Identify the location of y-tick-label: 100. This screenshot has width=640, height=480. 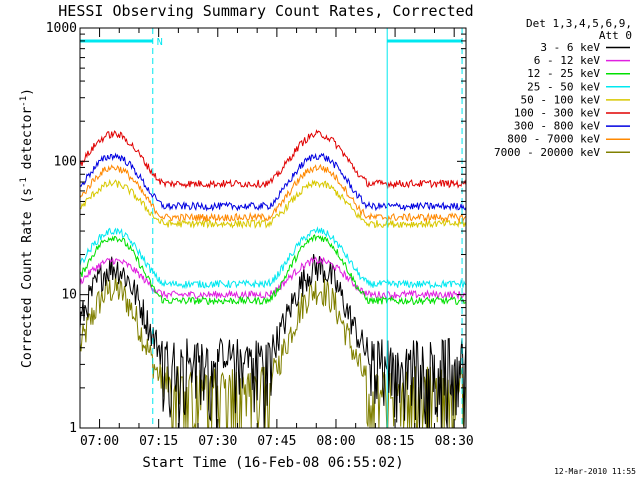
(65, 161).